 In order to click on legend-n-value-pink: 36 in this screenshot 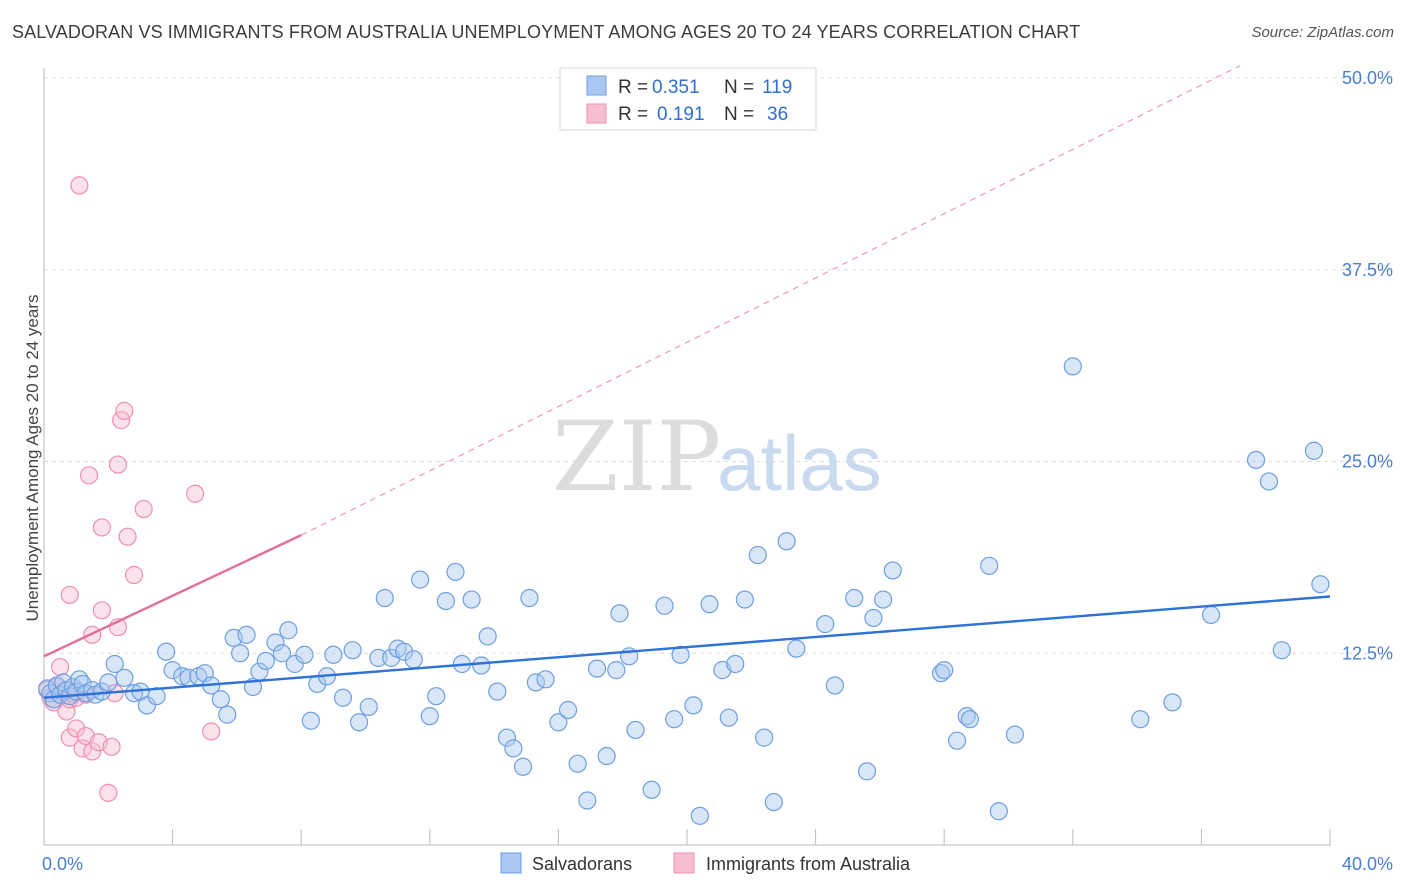, I will do `click(777, 114)`.